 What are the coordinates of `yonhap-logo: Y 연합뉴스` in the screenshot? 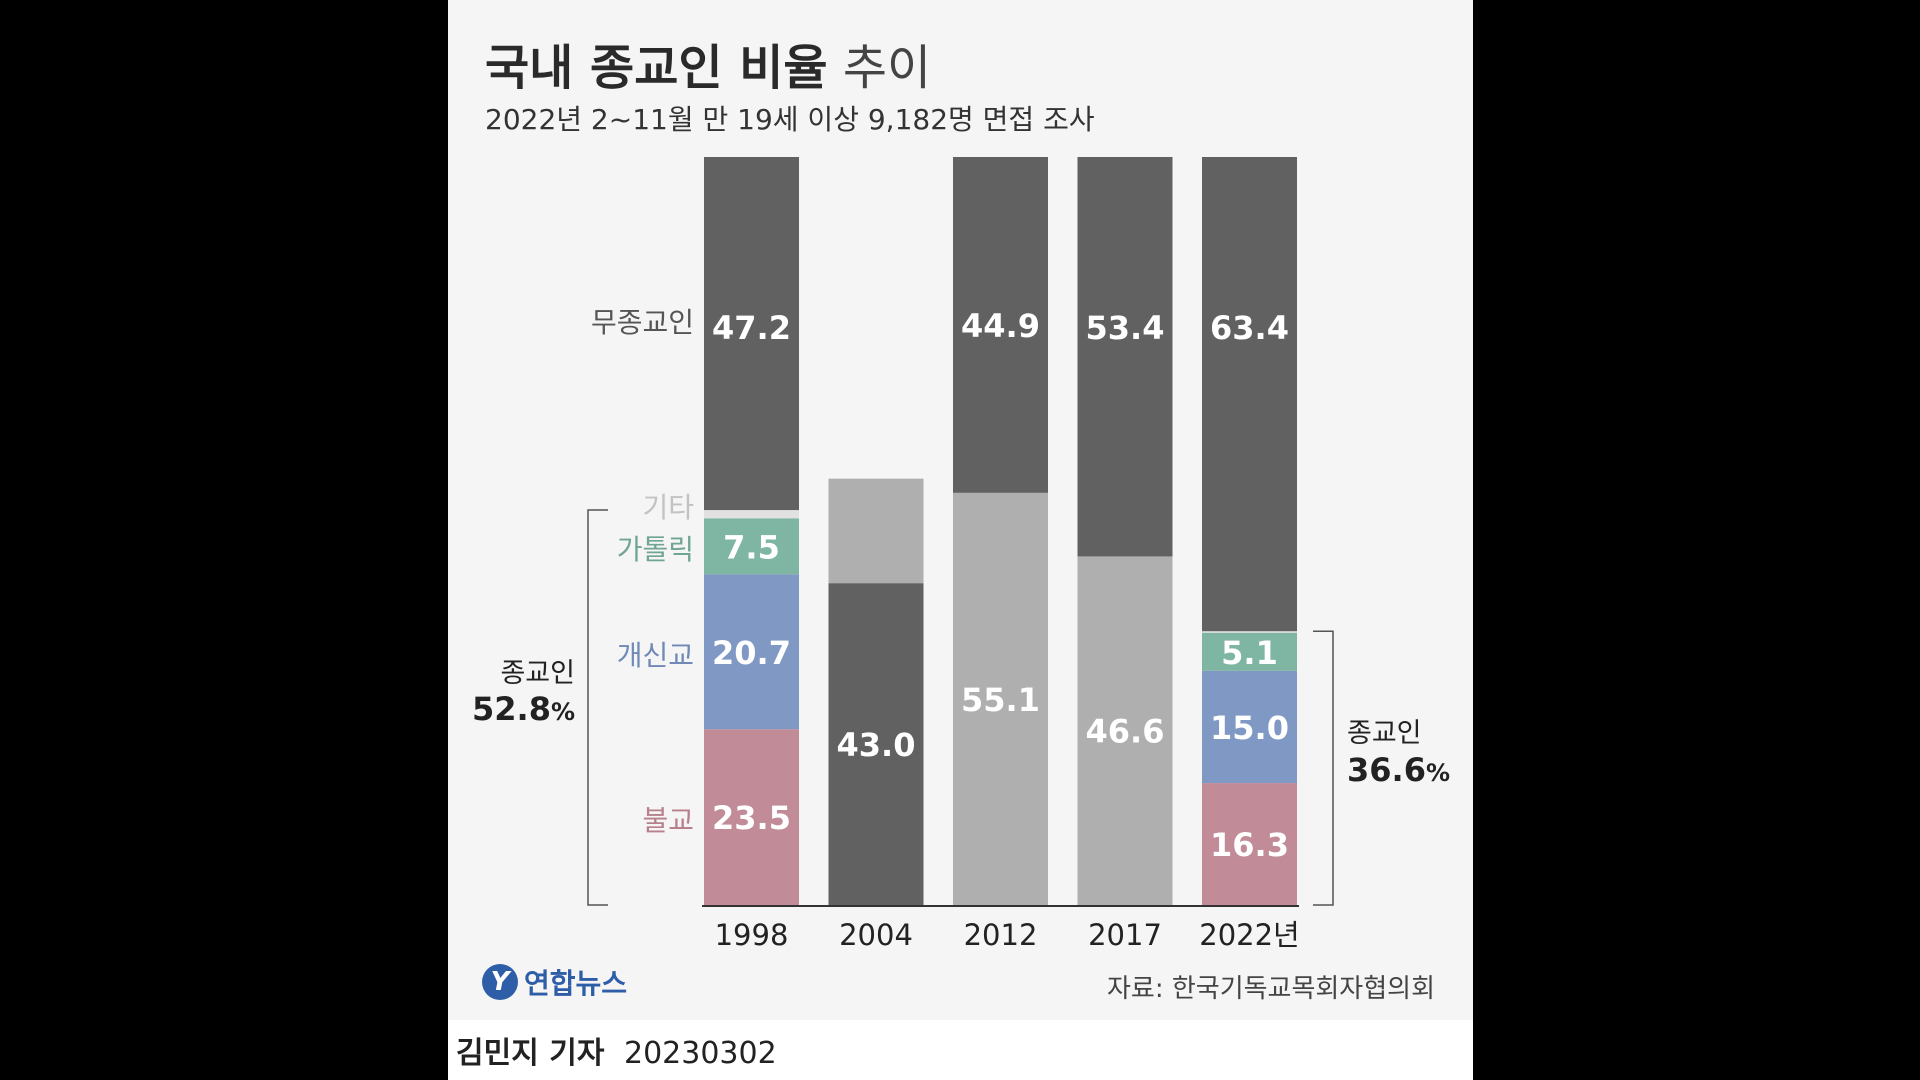 It's located at (554, 982).